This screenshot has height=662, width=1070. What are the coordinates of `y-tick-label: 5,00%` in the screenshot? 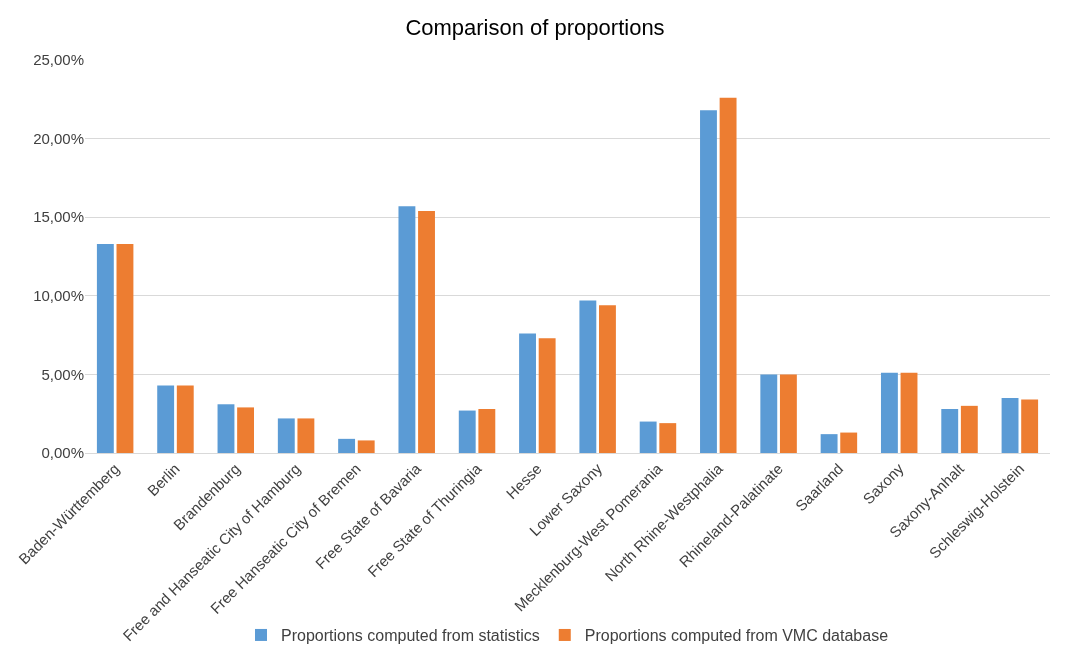 It's located at (62, 374).